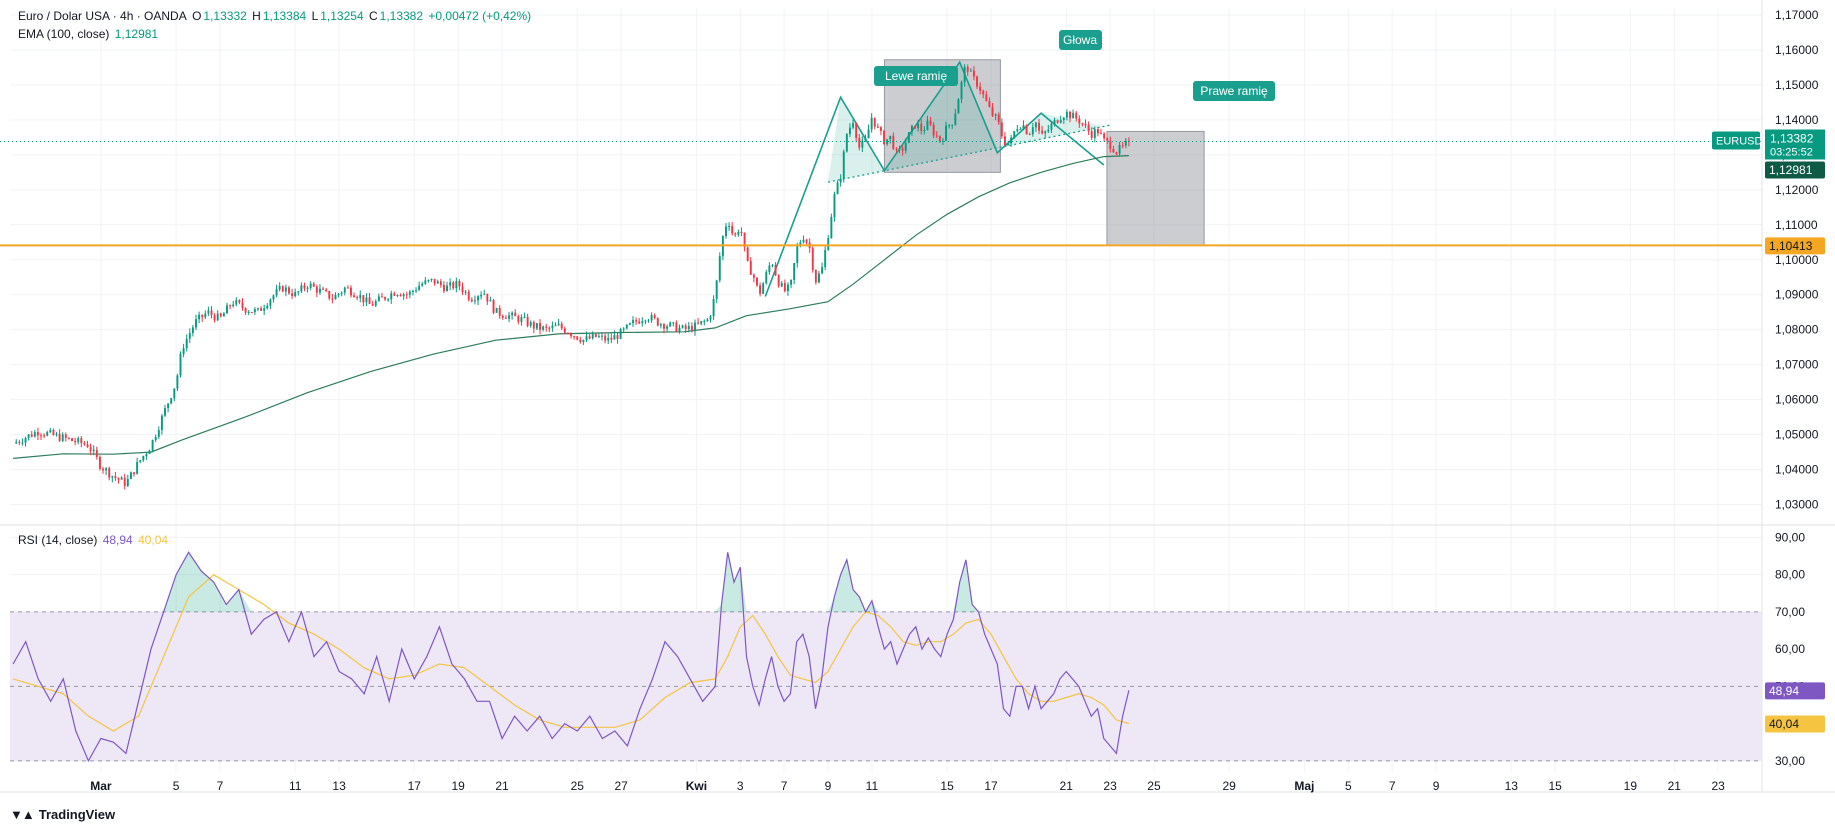 The height and width of the screenshot is (832, 1835). Describe the element at coordinates (1080, 40) in the screenshot. I see `label-head: Głowa` at that location.